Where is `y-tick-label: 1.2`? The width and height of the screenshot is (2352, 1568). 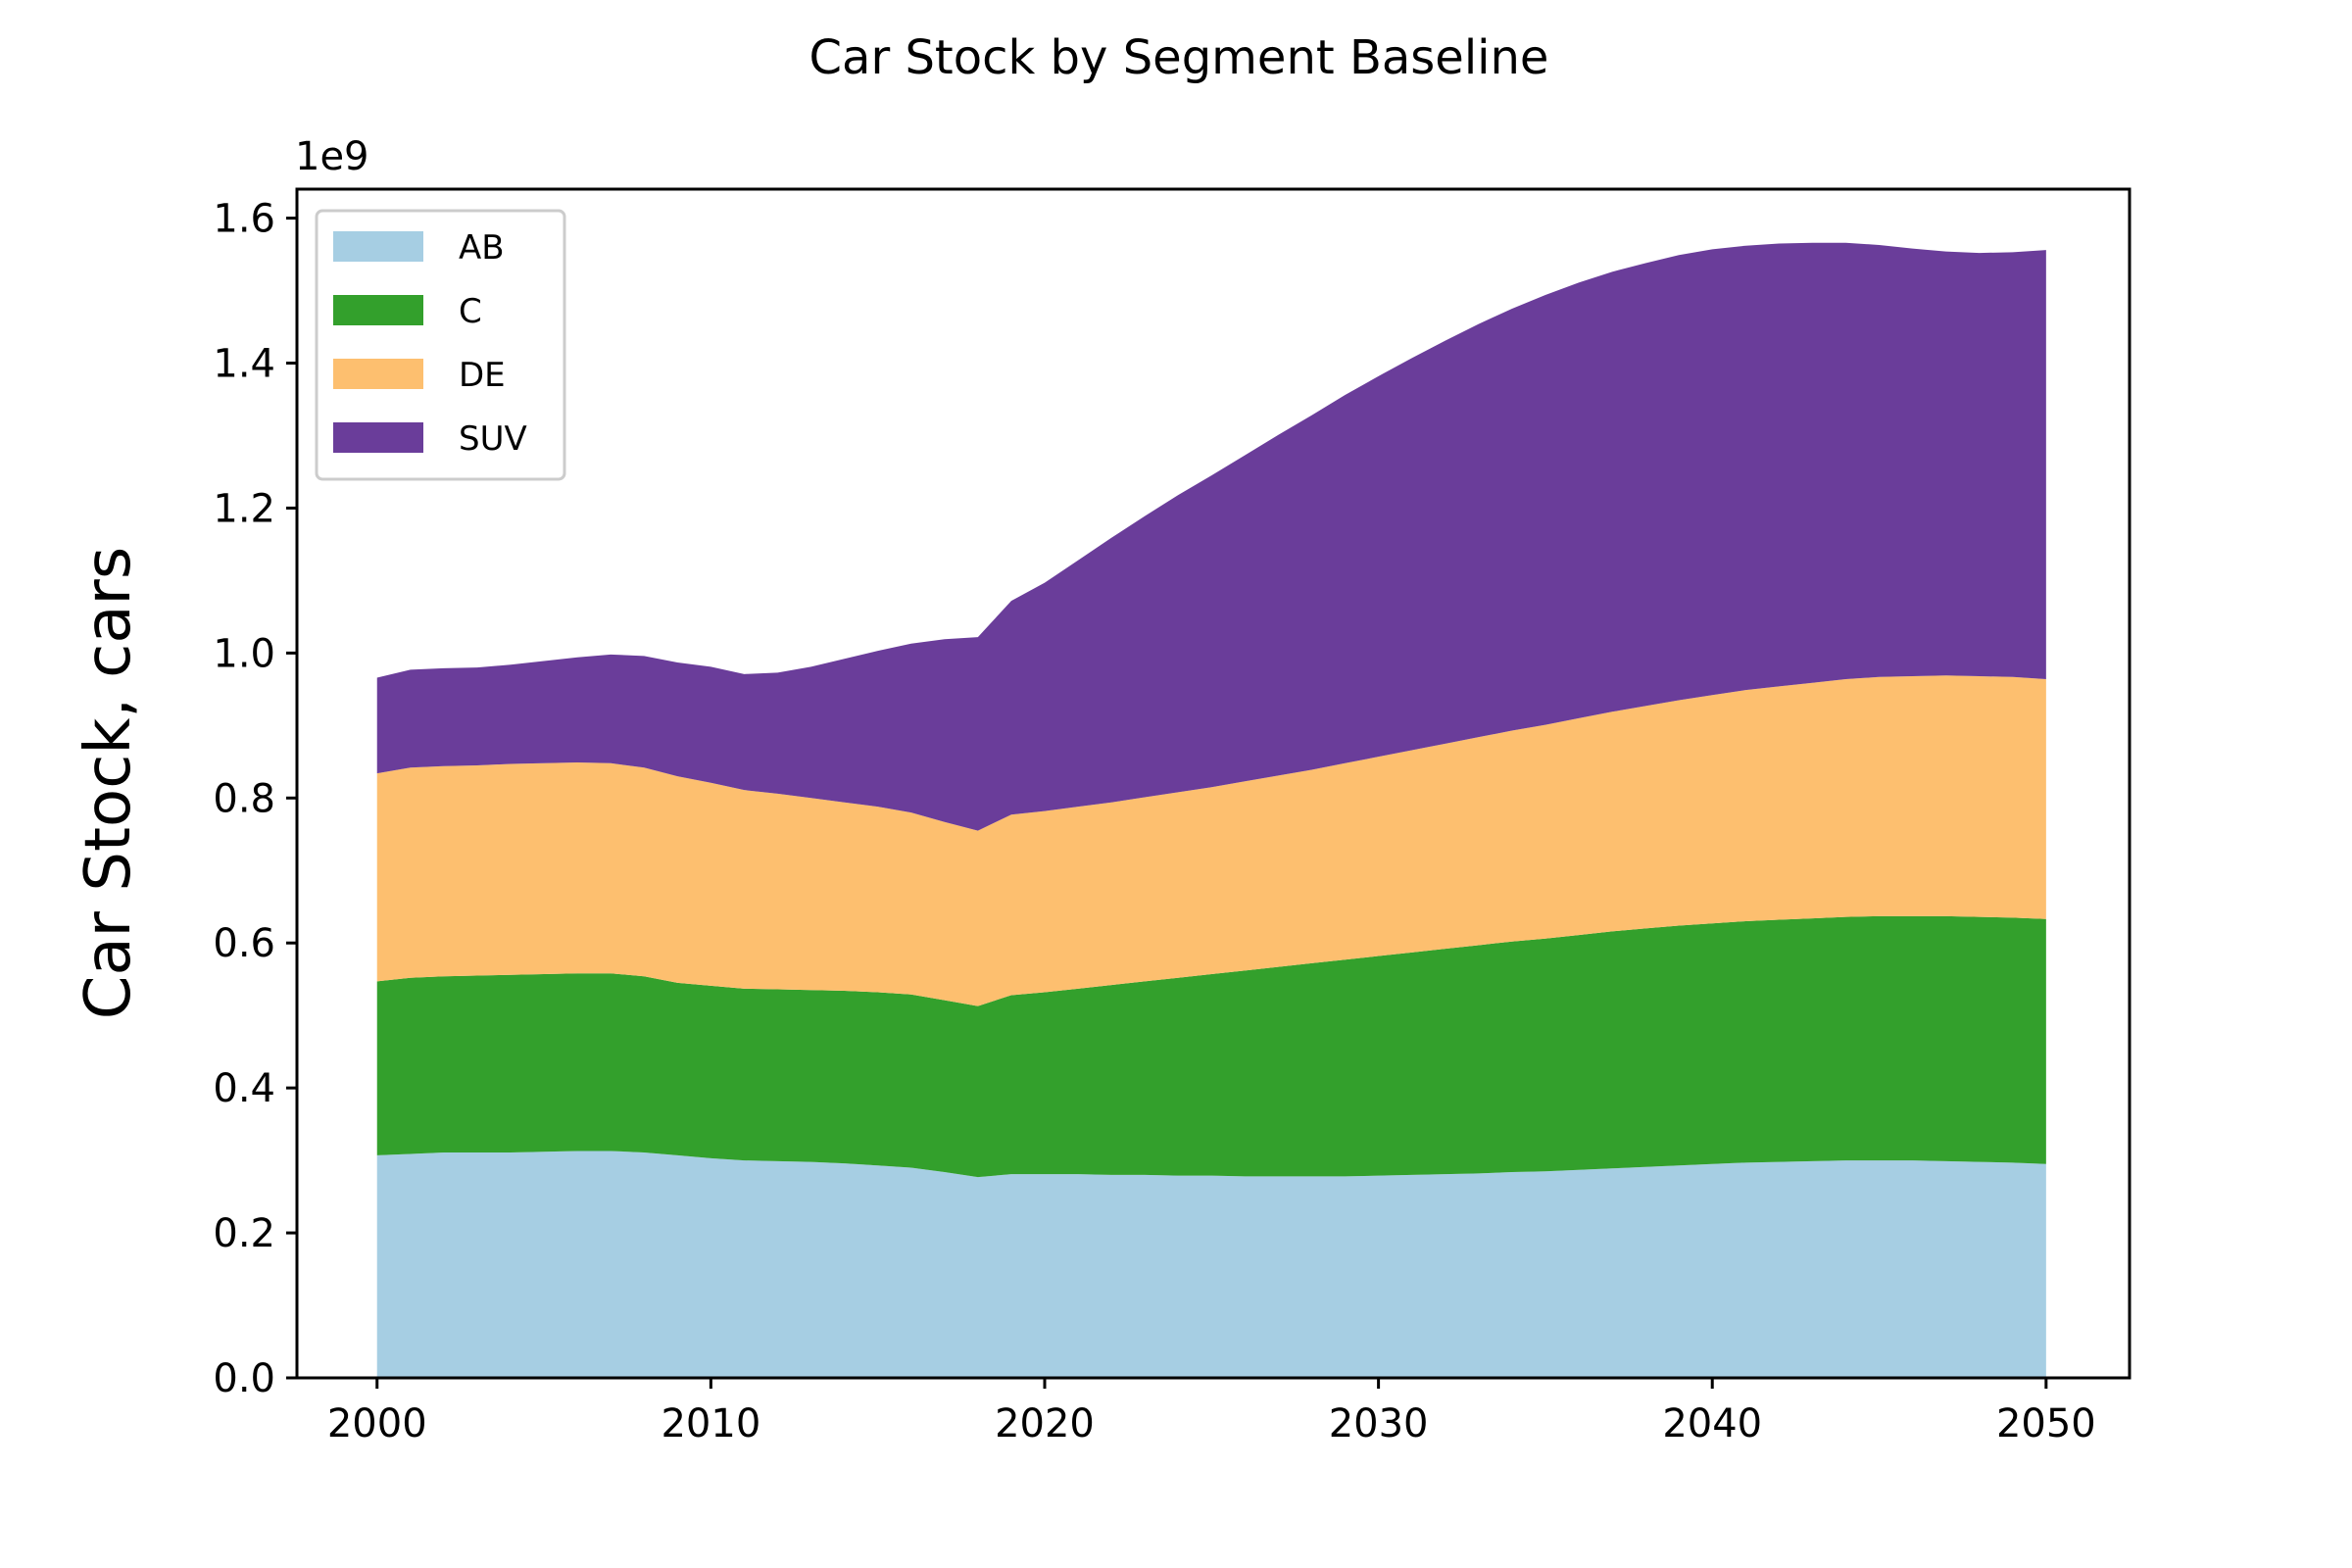 y-tick-label: 1.2 is located at coordinates (244, 508).